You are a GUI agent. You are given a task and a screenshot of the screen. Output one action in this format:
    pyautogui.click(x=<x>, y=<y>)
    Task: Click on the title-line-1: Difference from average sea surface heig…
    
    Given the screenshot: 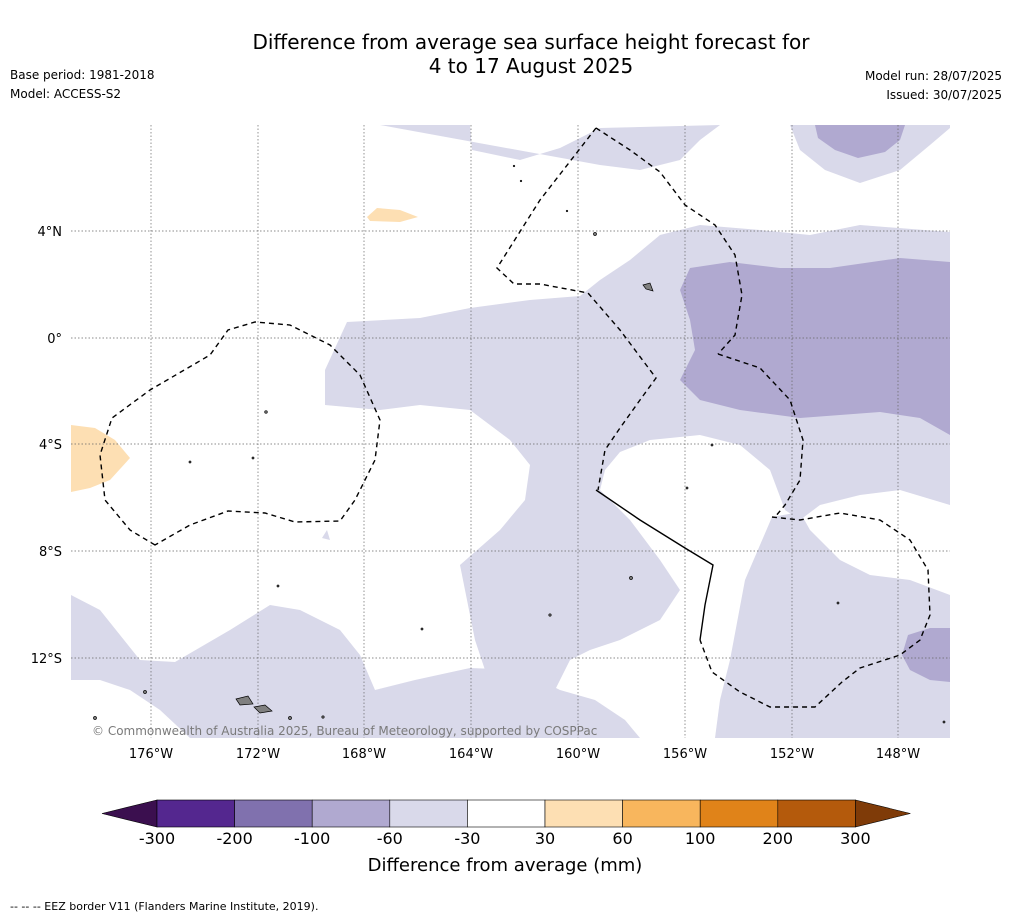 What is the action you would take?
    pyautogui.click(x=531, y=42)
    